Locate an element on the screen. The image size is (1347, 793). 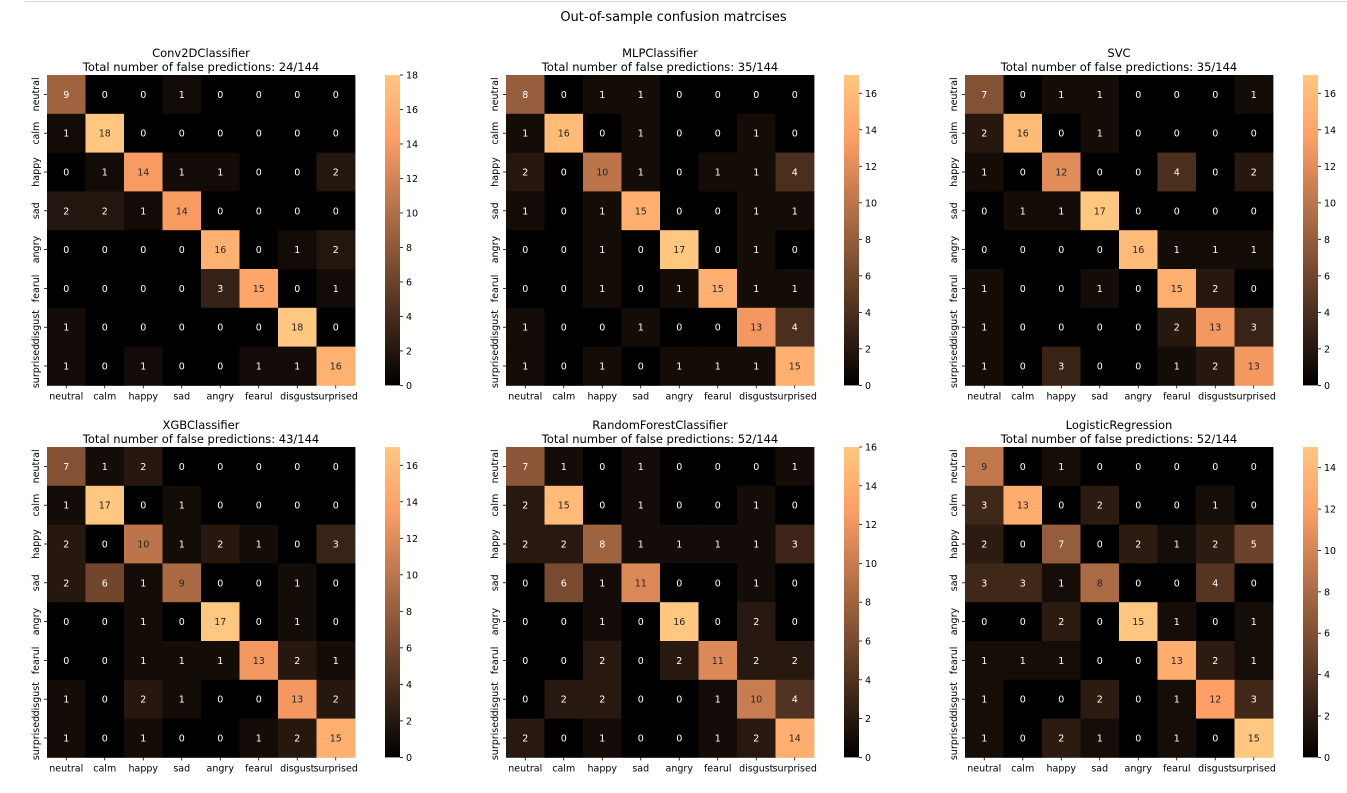
colorbar-tick-label: 4 is located at coordinates (409, 685).